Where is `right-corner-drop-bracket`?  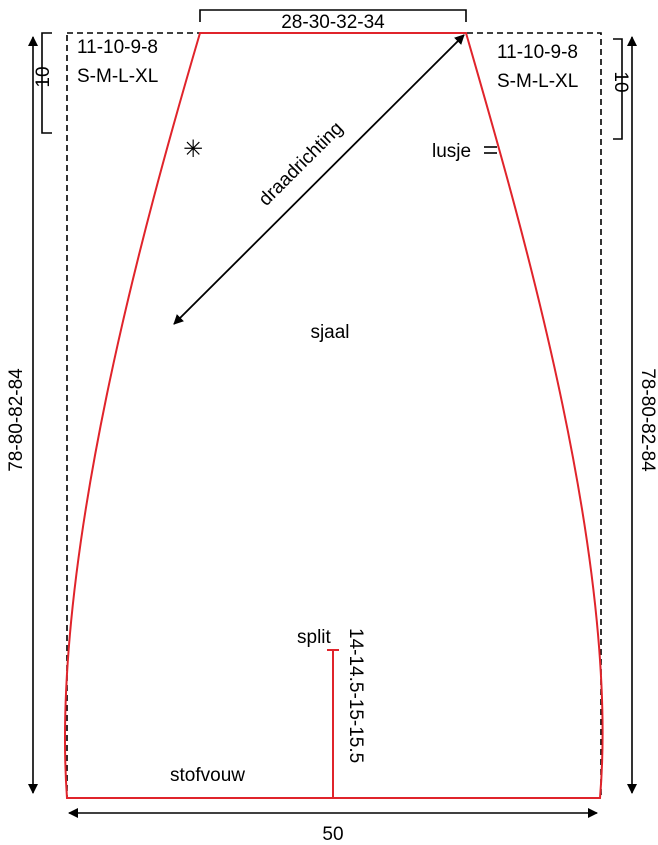
right-corner-drop-bracket is located at coordinates (618, 89).